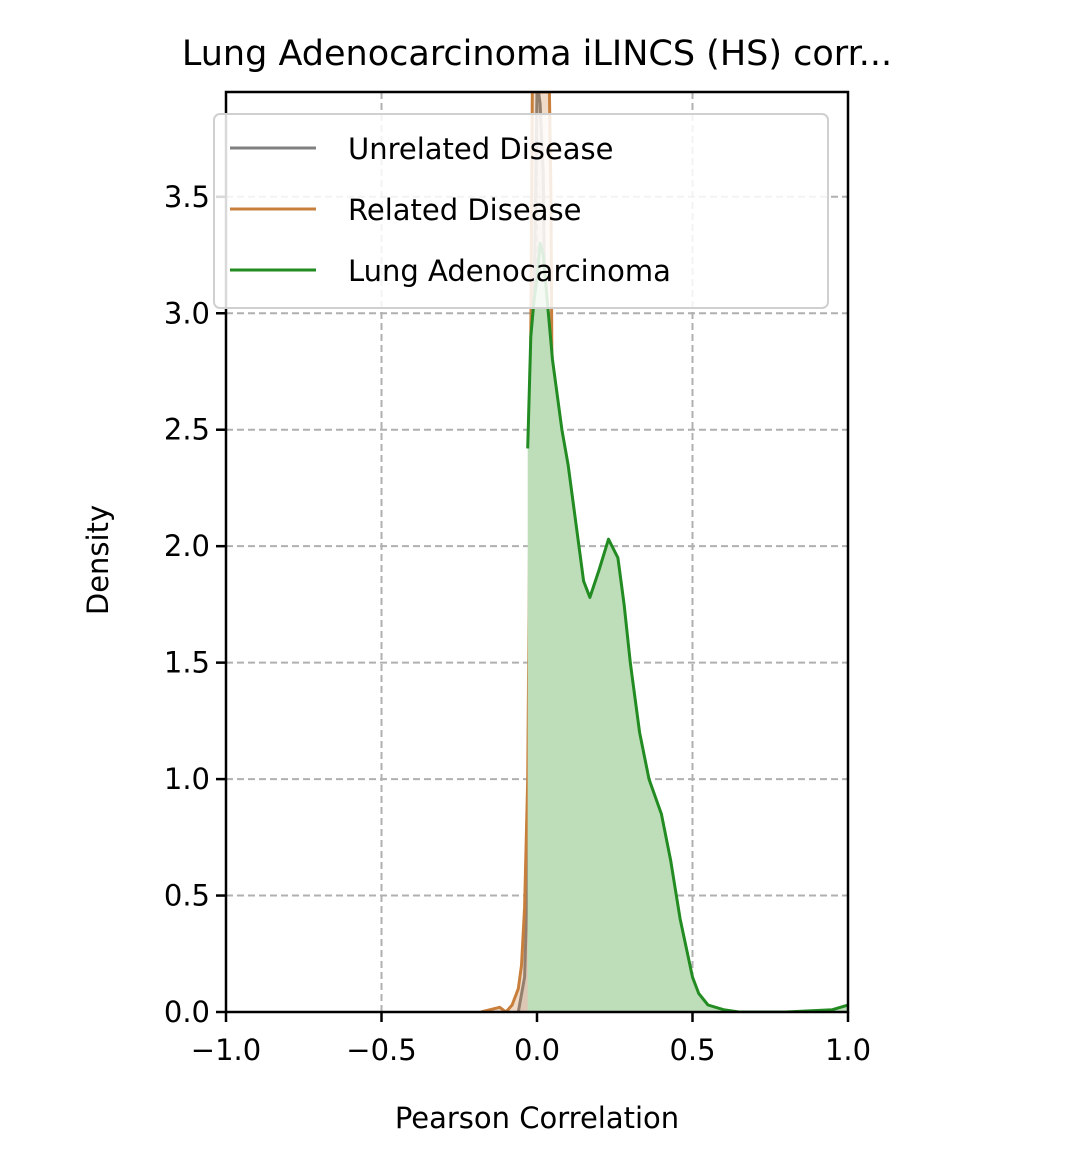 This screenshot has height=1168, width=1074. I want to click on y-tick-label: 2.0, so click(187, 546).